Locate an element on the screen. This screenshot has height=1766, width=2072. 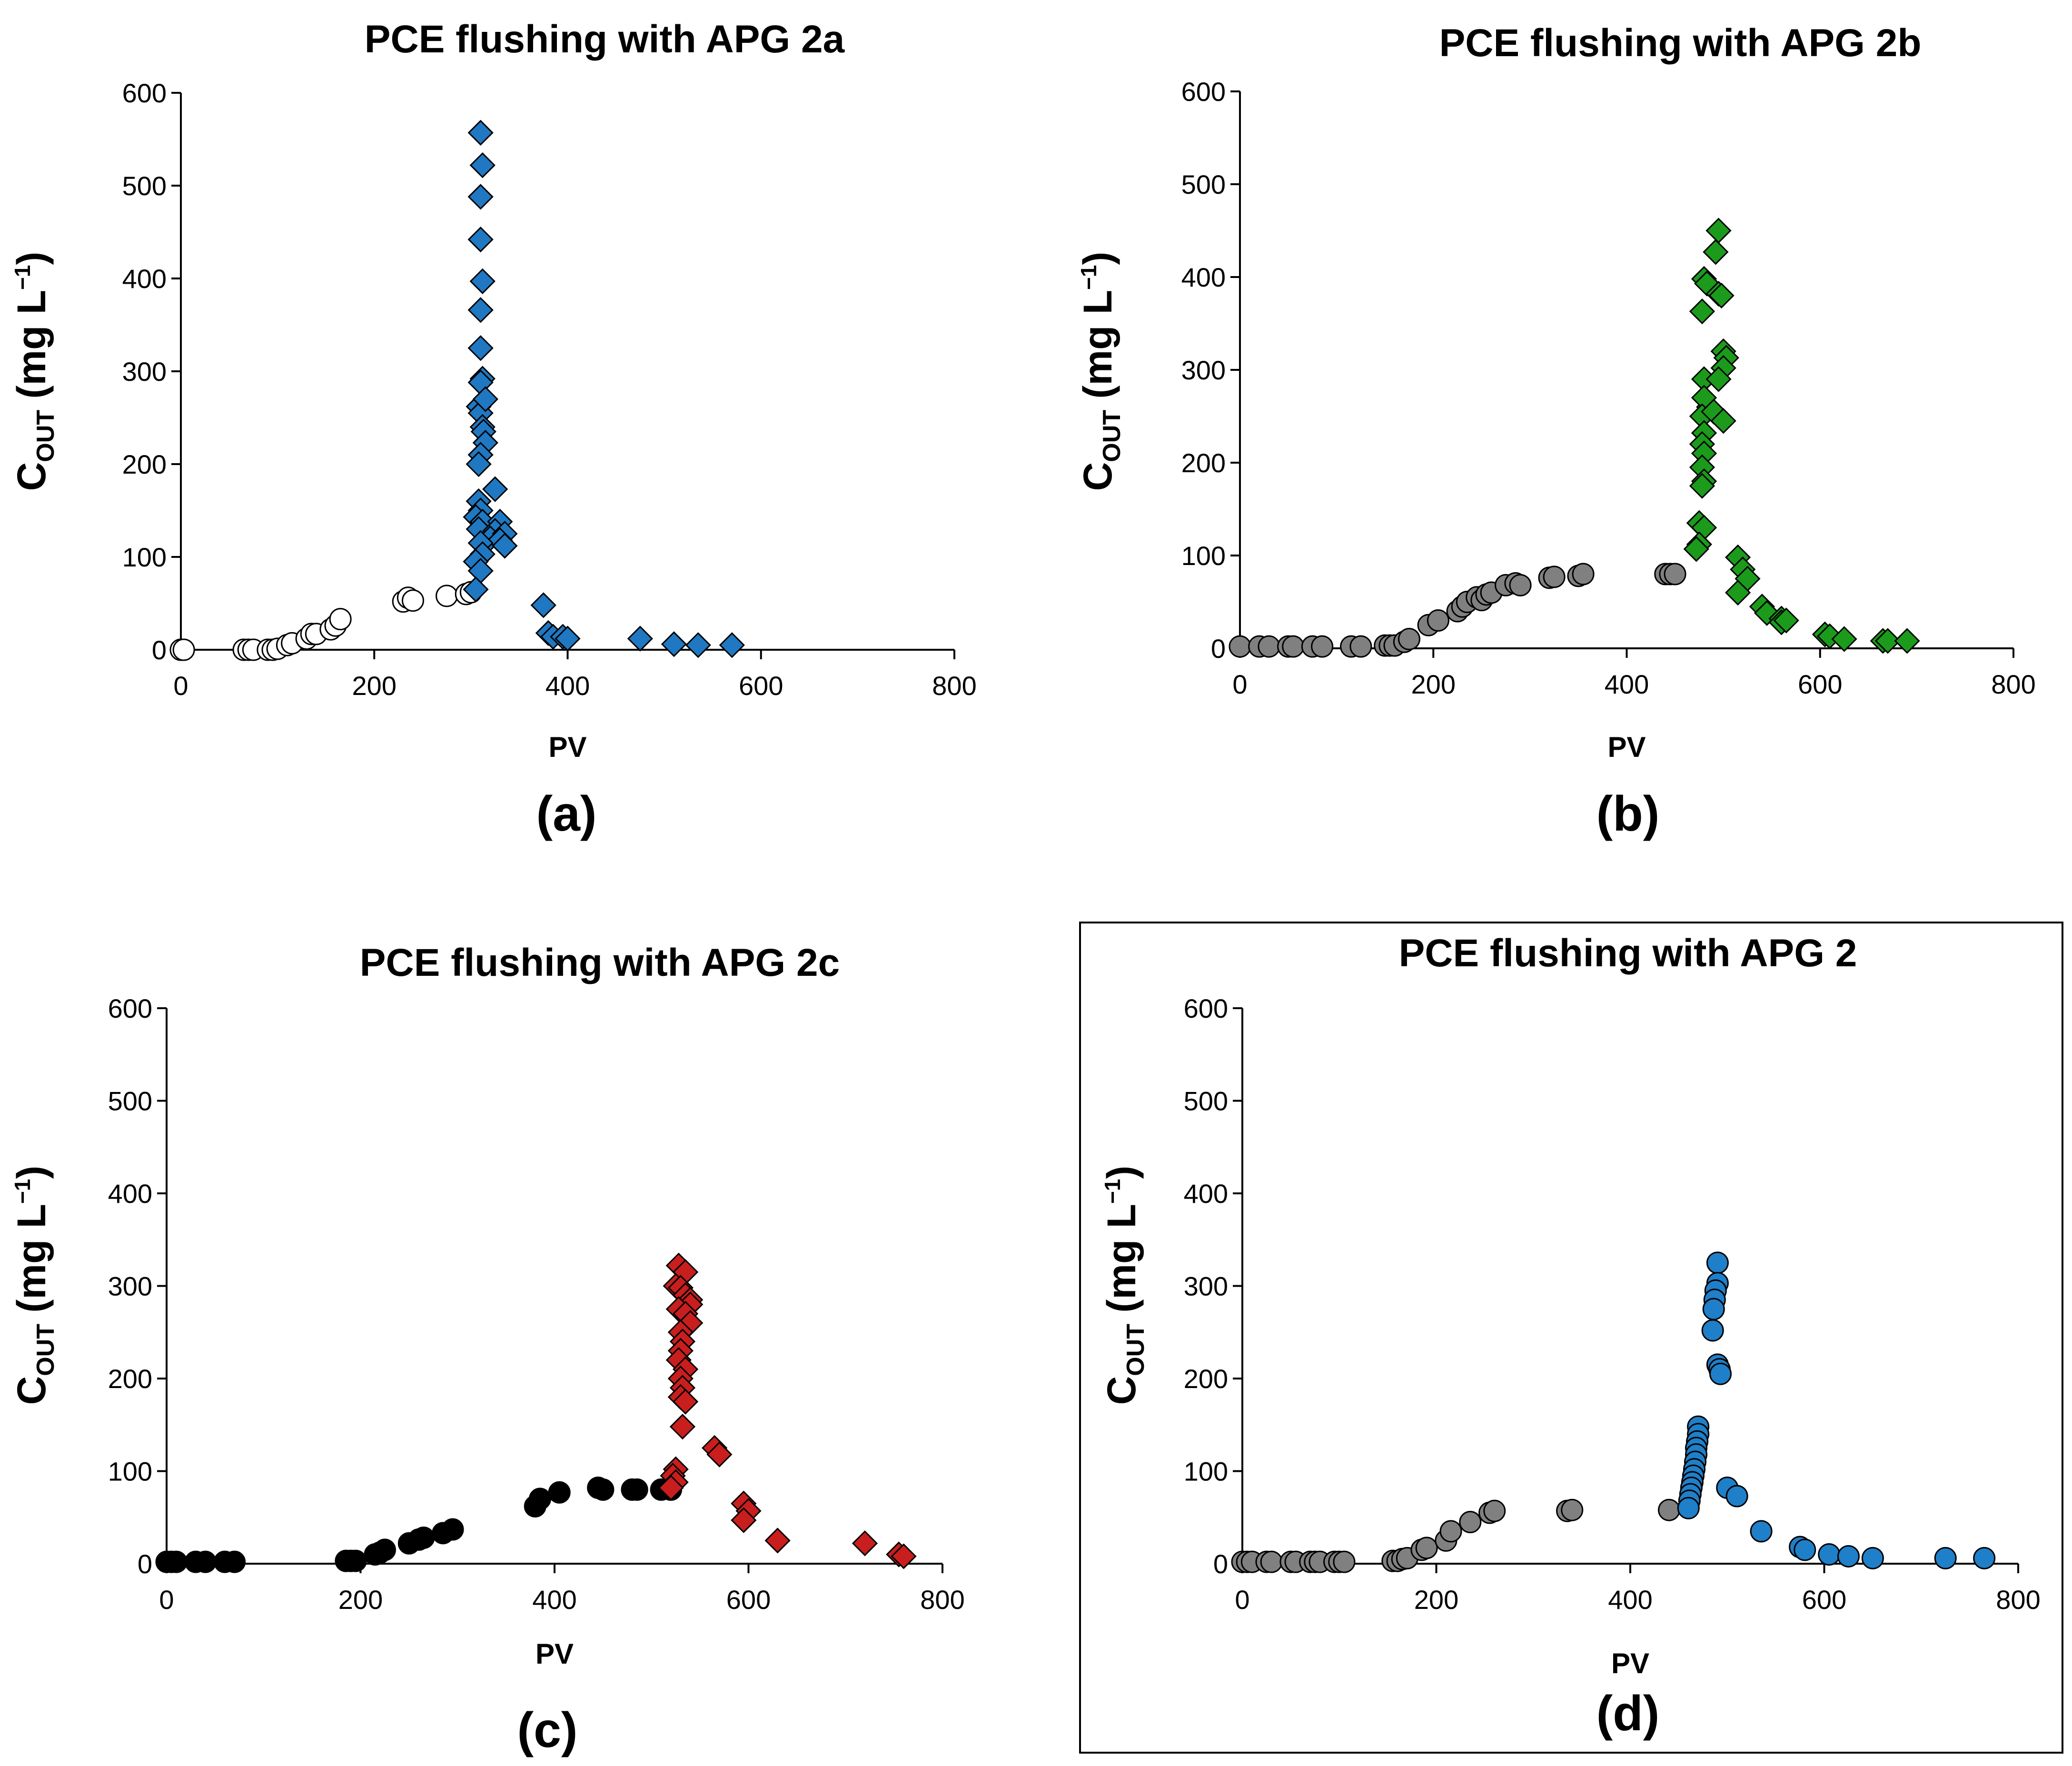
panel-label: (b) is located at coordinates (1628, 814).